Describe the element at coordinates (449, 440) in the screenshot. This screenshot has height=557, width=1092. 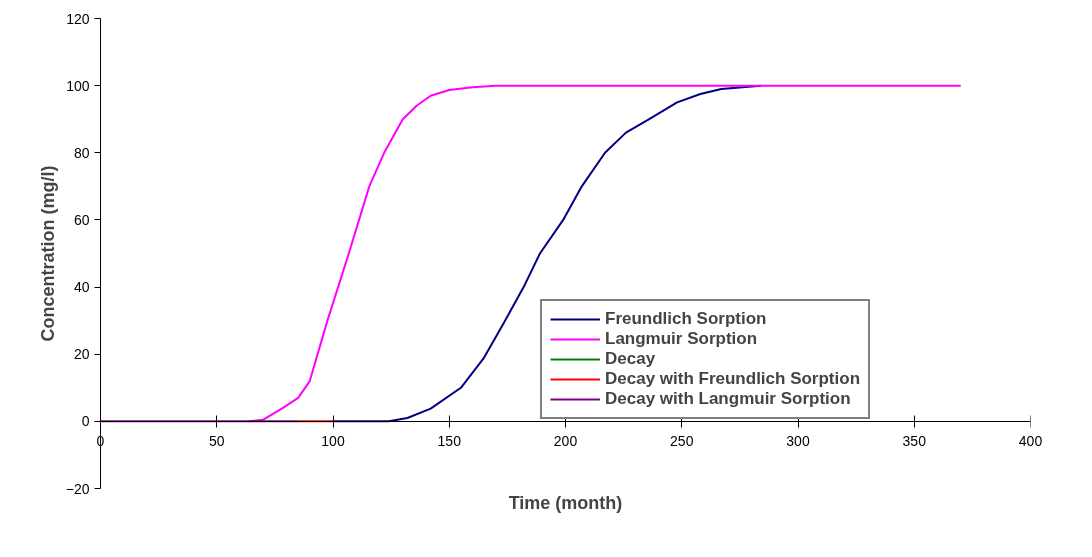
I see `x-tick-label: 150` at that location.